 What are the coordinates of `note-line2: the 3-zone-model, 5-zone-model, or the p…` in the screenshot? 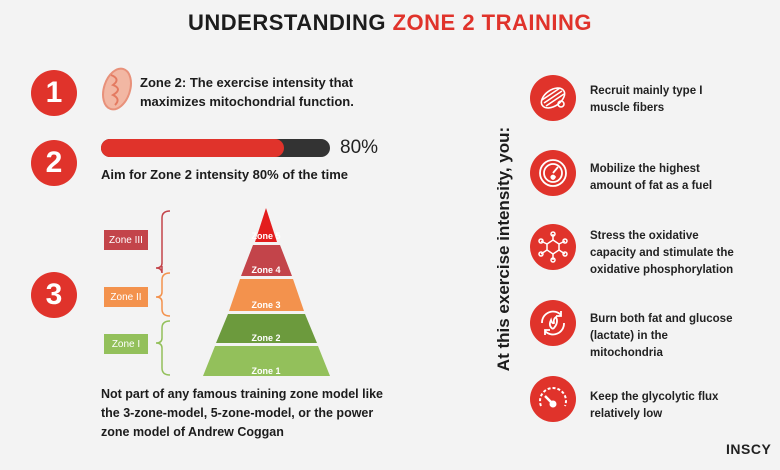 It's located at (237, 413).